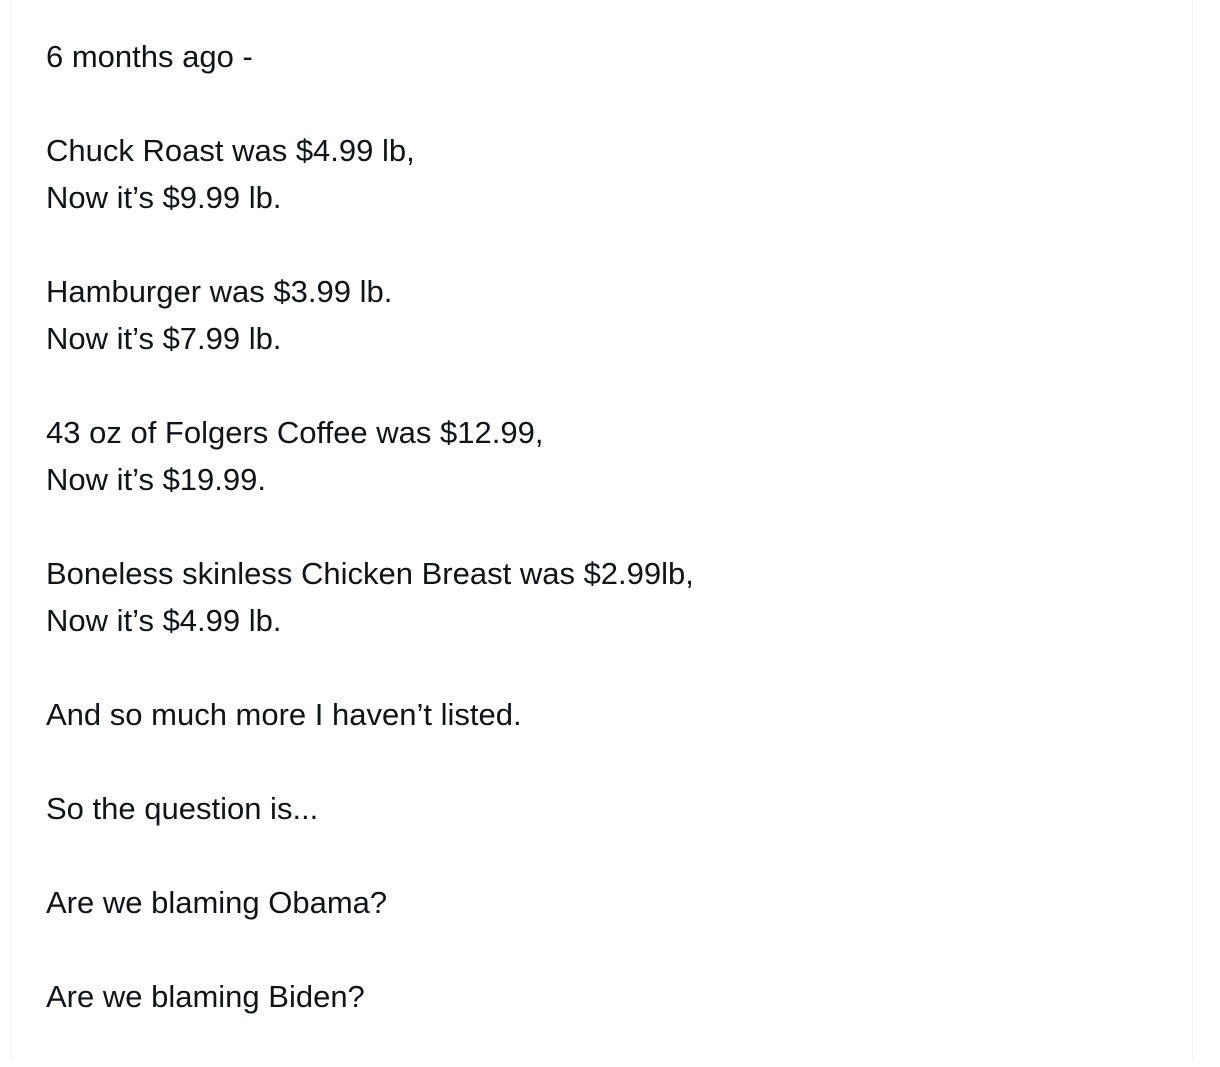  I want to click on text-line: Are we blaming Biden?, so click(205, 996).